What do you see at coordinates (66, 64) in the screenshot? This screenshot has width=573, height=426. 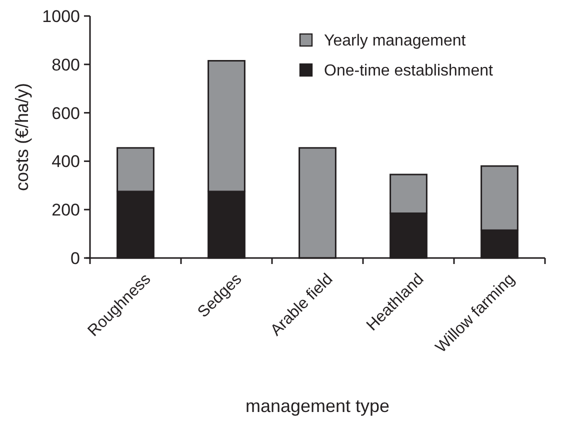 I see `y-tick-label: 800` at bounding box center [66, 64].